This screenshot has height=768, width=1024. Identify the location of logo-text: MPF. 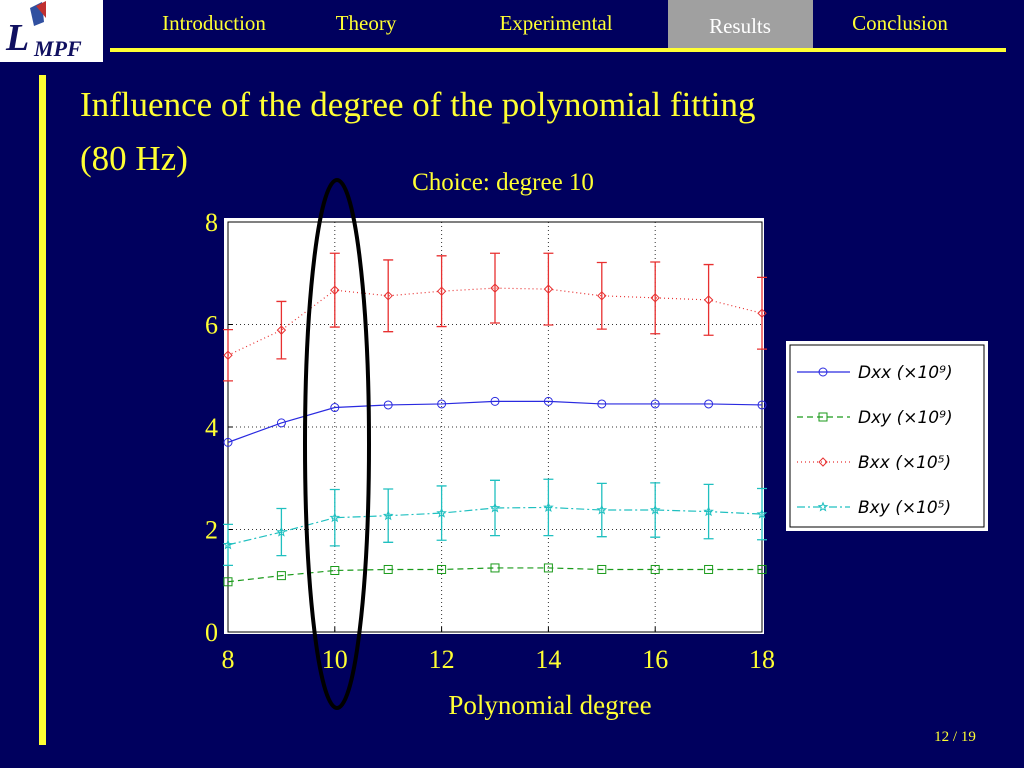
(57, 48).